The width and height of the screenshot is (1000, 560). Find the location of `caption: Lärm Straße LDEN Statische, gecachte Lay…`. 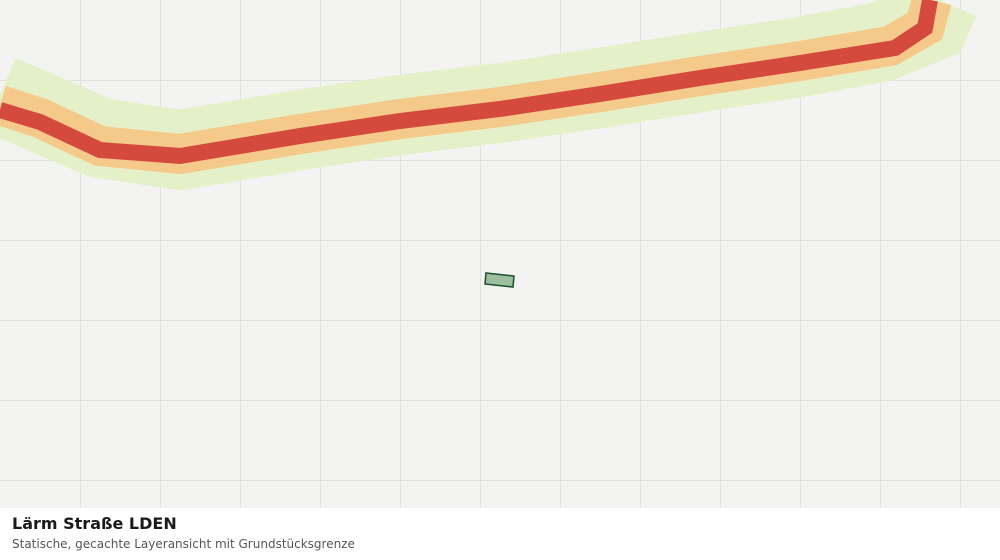

caption: Lärm Straße LDEN Statische, gecachte Lay… is located at coordinates (500, 534).